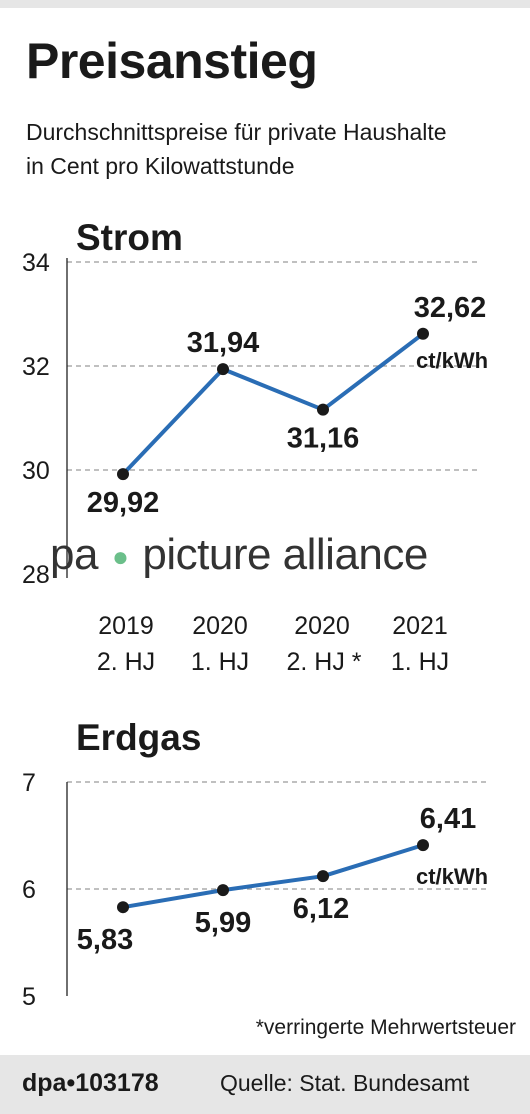  What do you see at coordinates (123, 503) in the screenshot?
I see `strom-data-label: 29,92` at bounding box center [123, 503].